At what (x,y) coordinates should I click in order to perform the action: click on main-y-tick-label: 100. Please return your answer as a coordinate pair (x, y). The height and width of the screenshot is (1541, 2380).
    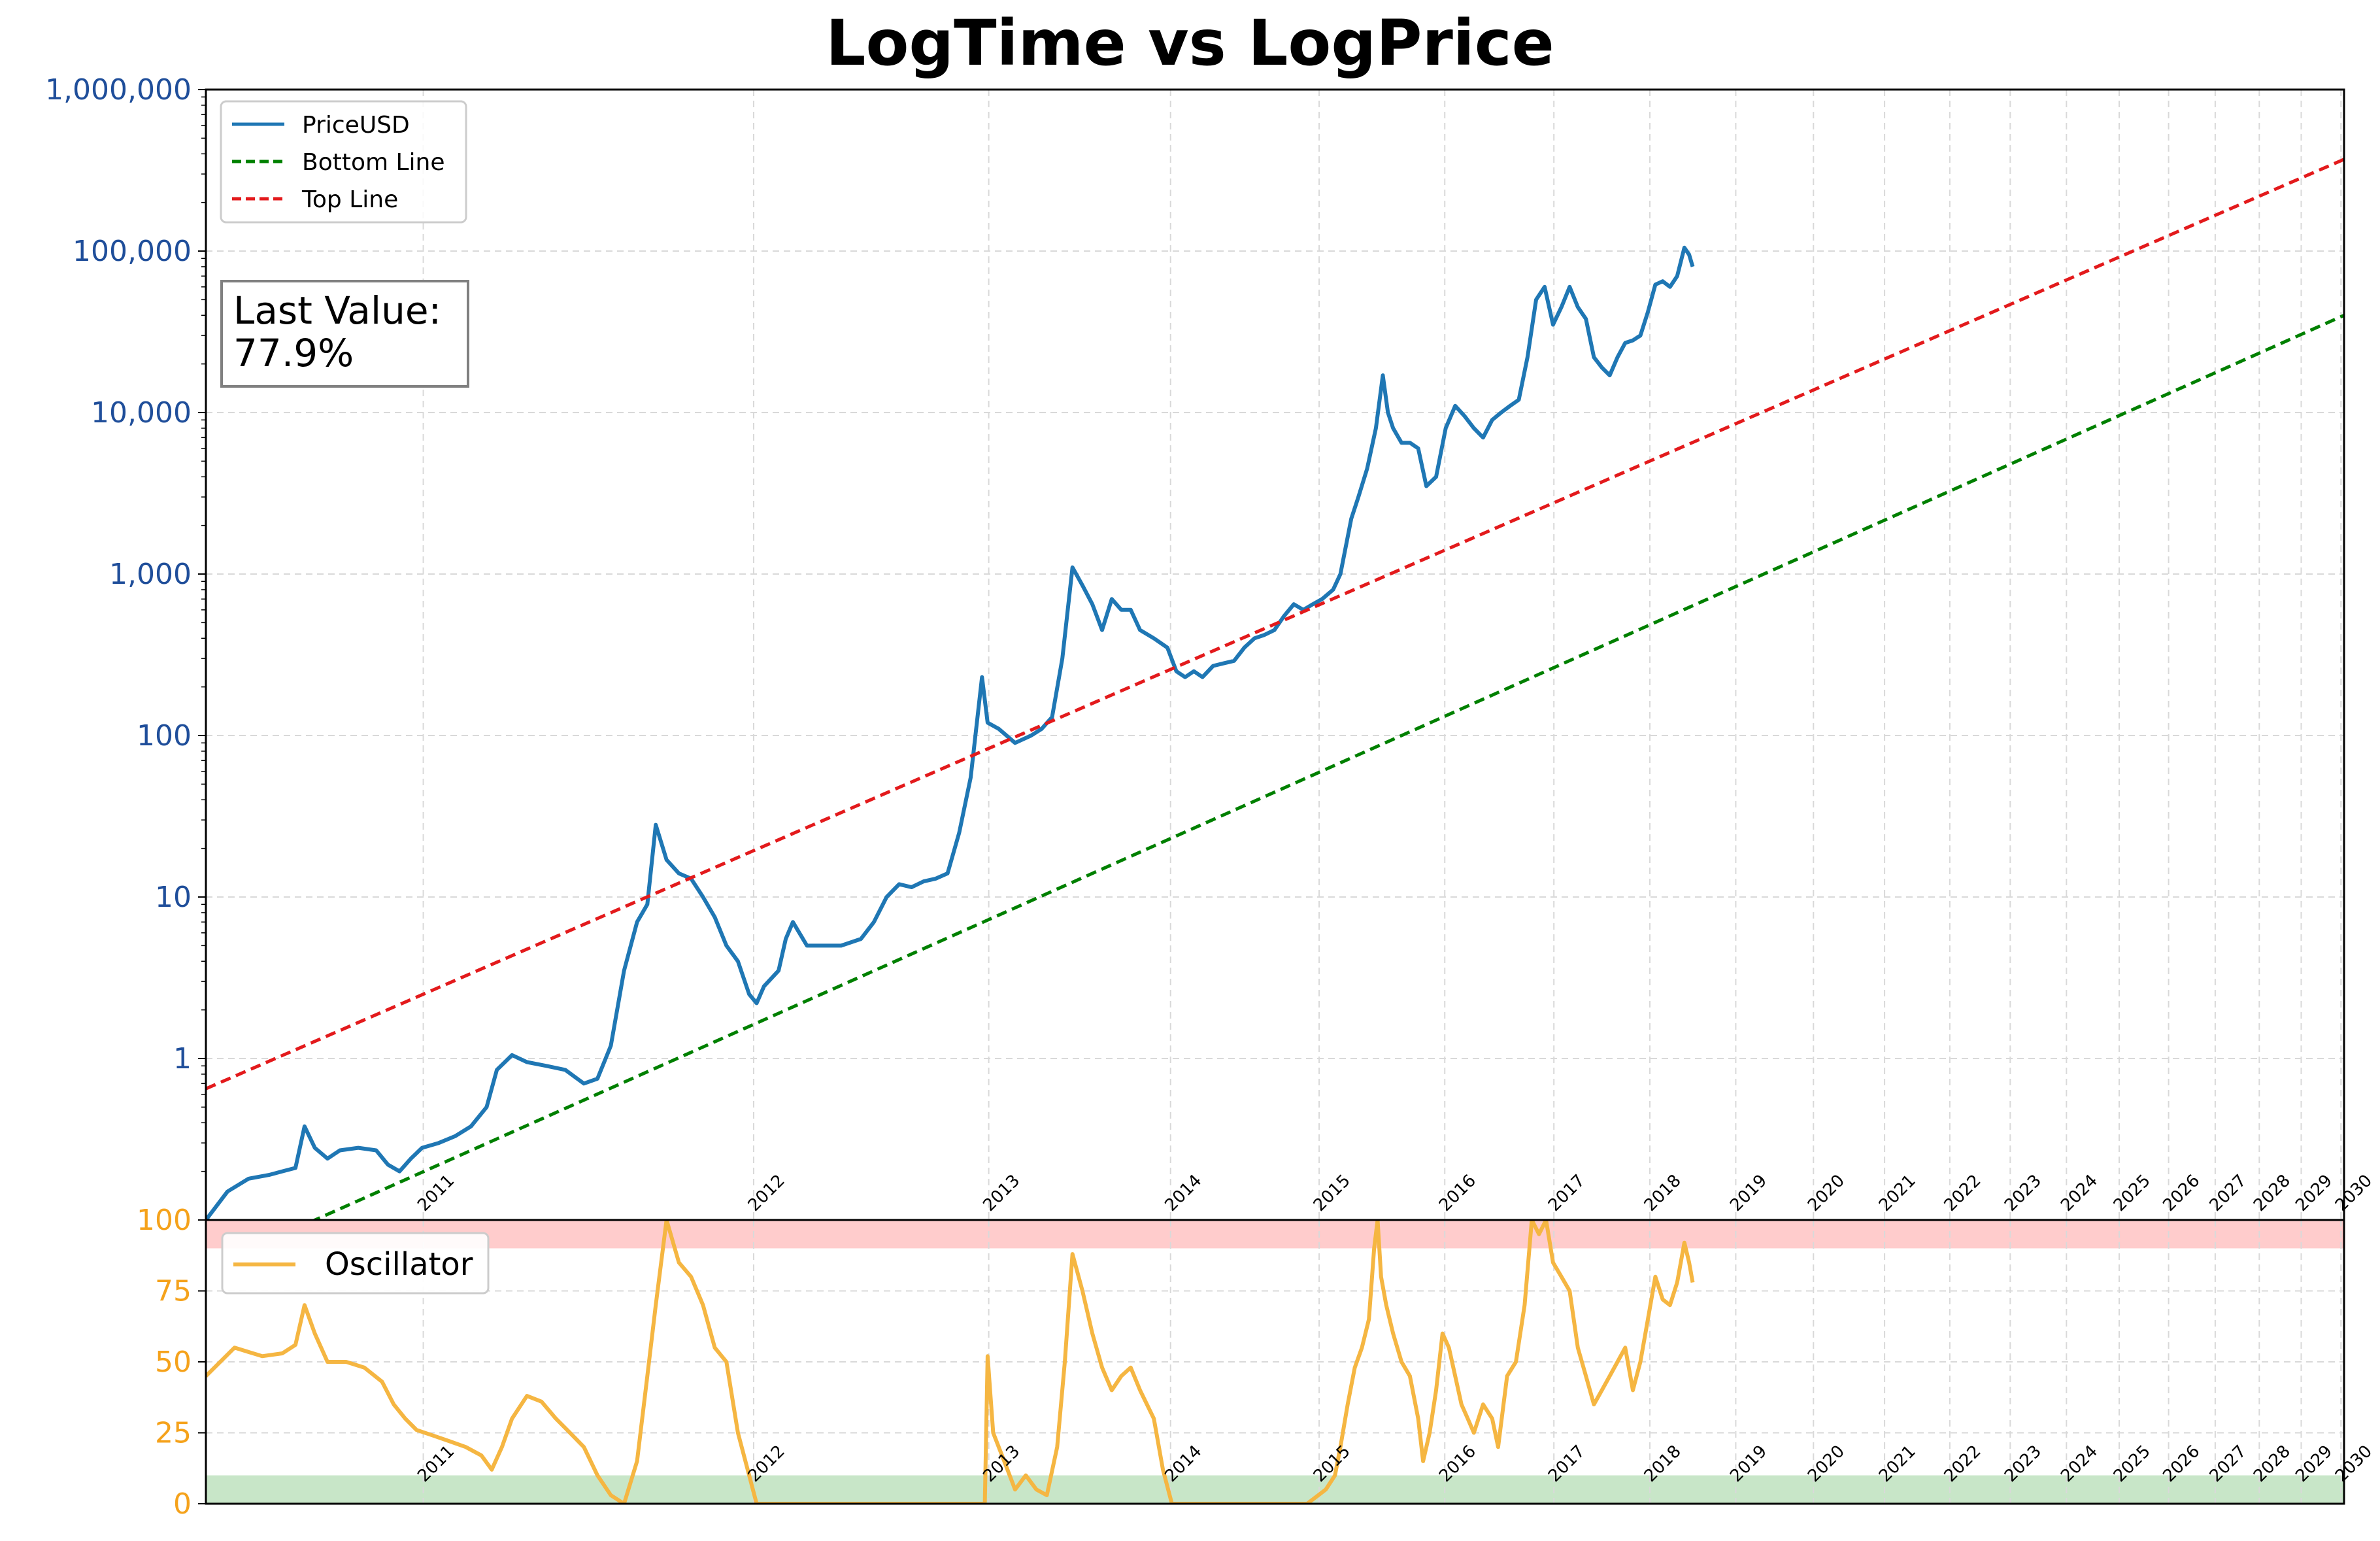
    Looking at the image, I should click on (164, 736).